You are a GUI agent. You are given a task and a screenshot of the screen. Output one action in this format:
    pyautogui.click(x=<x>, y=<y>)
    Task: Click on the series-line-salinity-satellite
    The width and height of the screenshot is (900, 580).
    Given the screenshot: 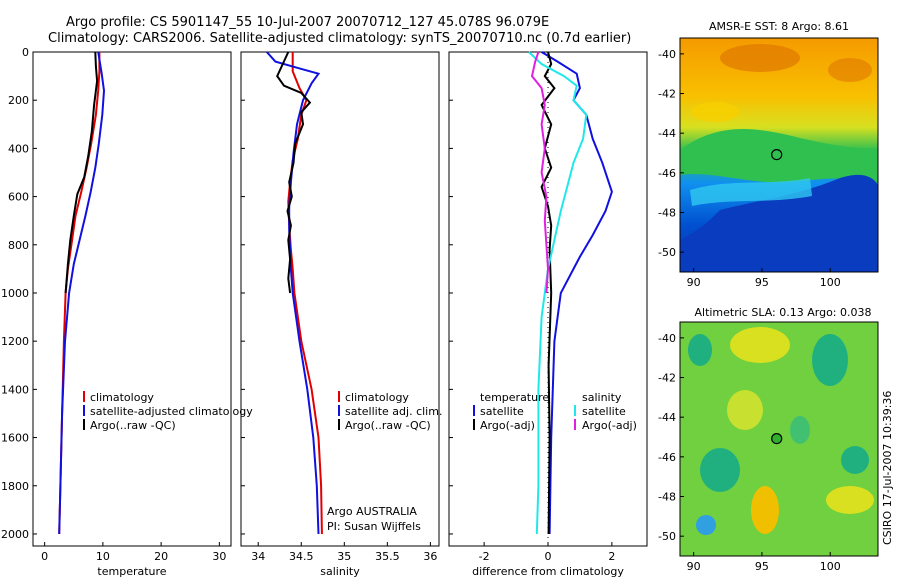 What is the action you would take?
    pyautogui.click(x=558, y=293)
    